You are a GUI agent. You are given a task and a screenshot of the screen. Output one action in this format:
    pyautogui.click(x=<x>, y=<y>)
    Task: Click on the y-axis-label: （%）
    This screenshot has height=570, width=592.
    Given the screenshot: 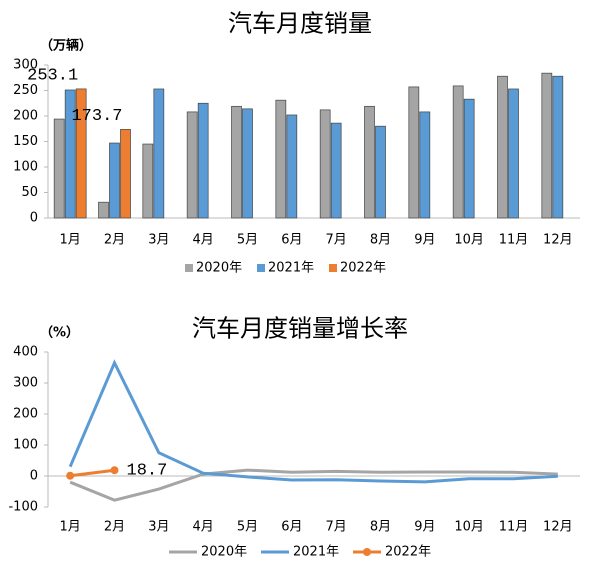 What is the action you would take?
    pyautogui.click(x=59, y=333)
    